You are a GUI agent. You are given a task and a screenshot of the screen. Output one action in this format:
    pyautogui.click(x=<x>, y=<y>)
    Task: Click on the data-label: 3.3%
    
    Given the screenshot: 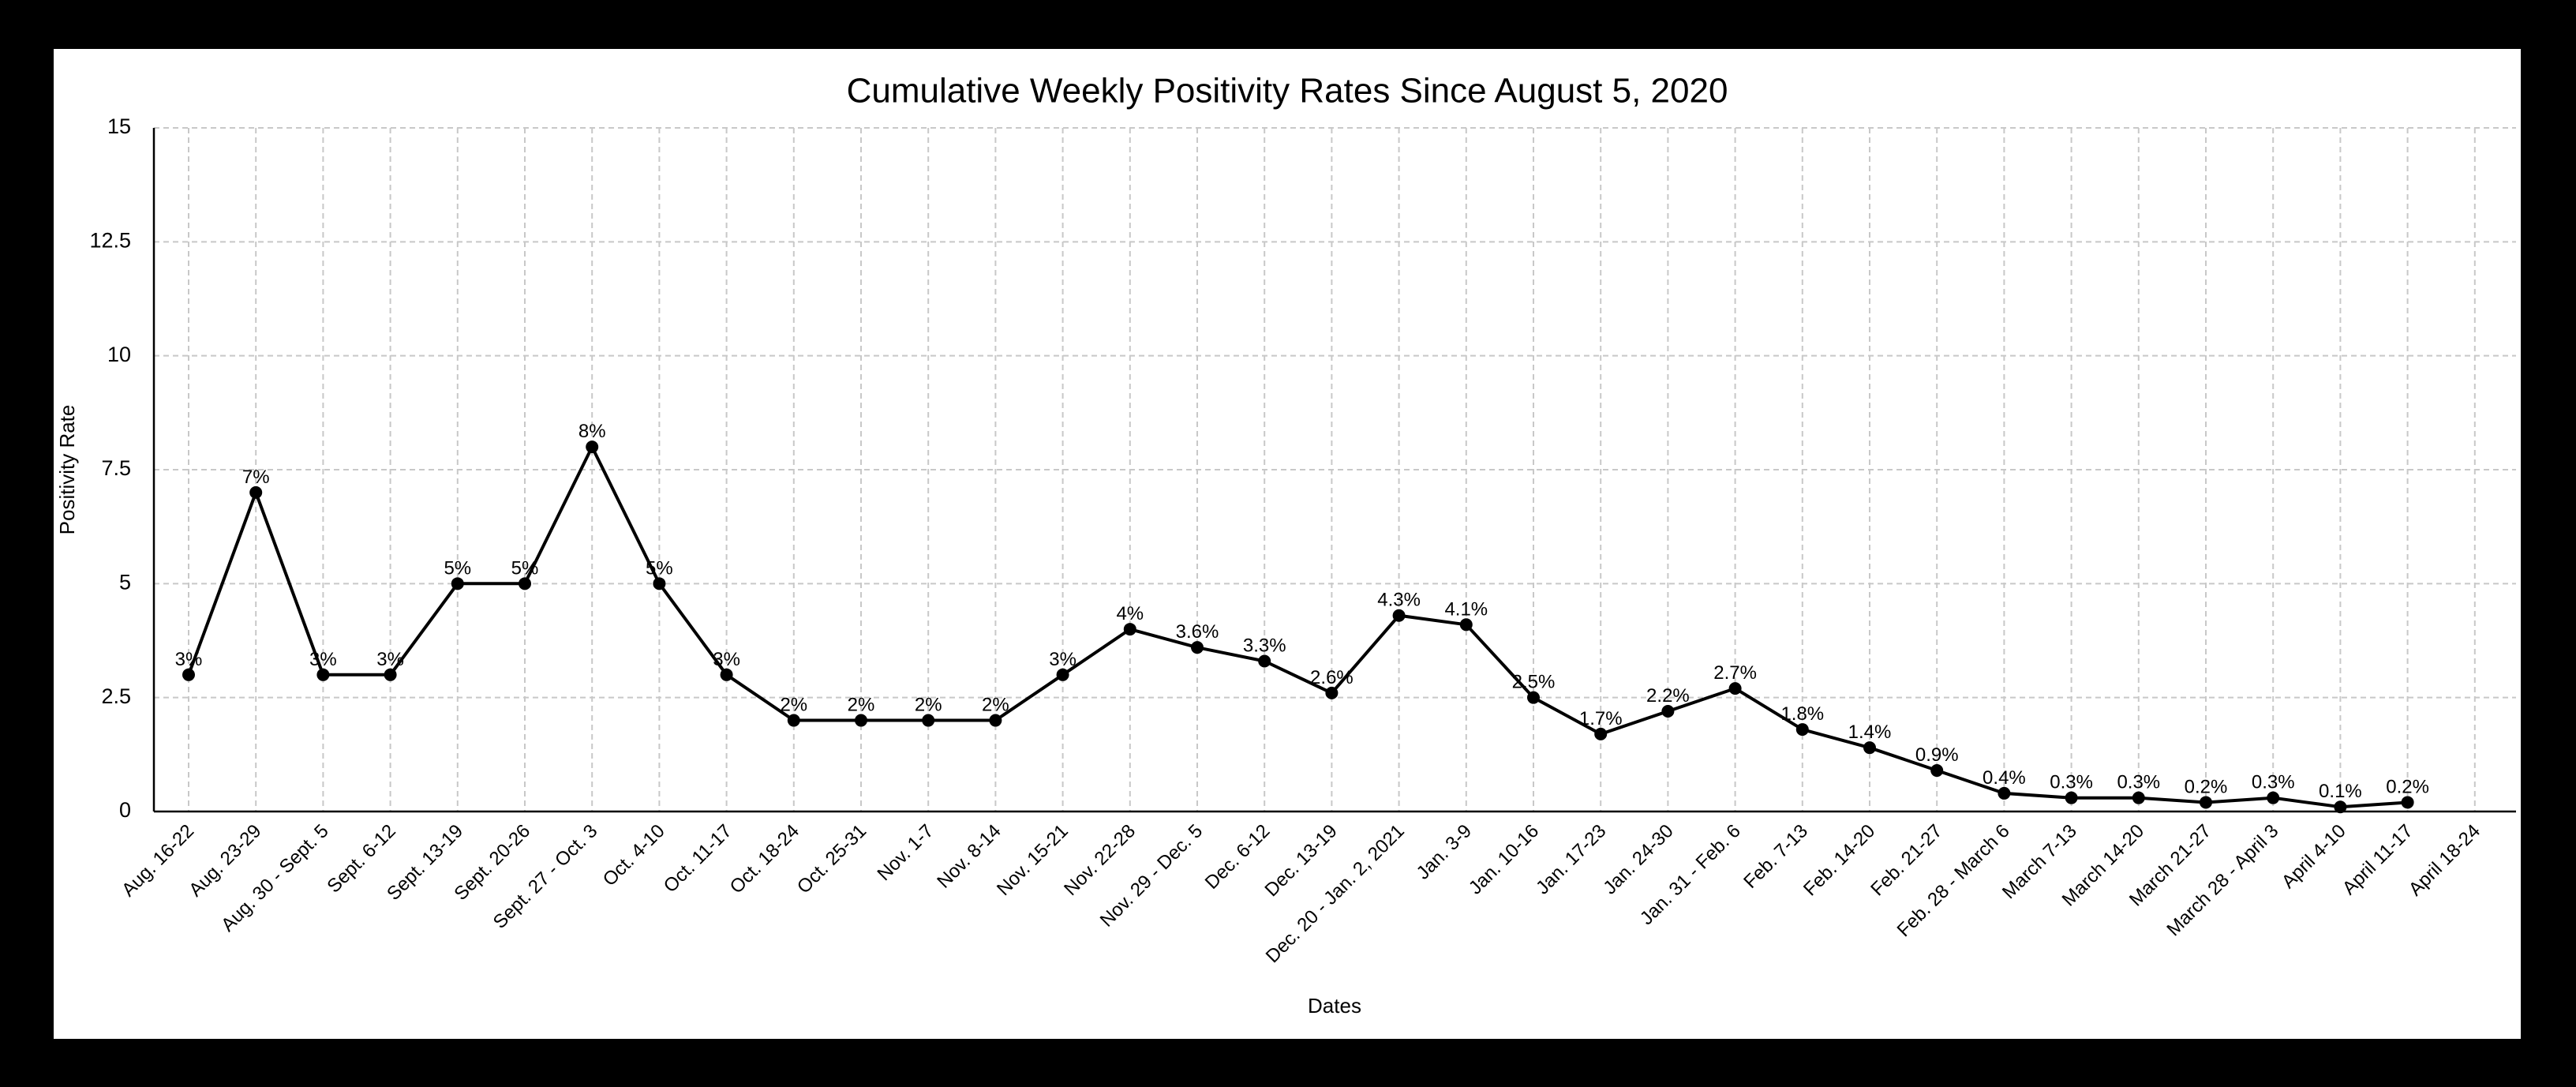 What is the action you would take?
    pyautogui.click(x=1264, y=645)
    